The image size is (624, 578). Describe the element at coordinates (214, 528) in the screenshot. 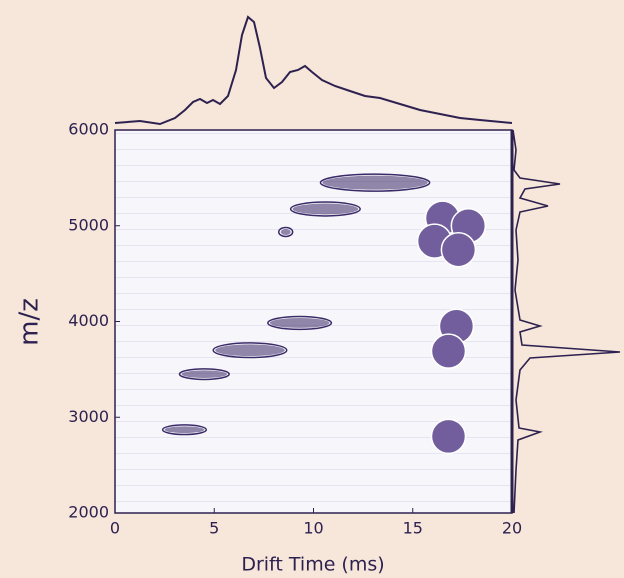

I see `x-tick-label: 5` at that location.